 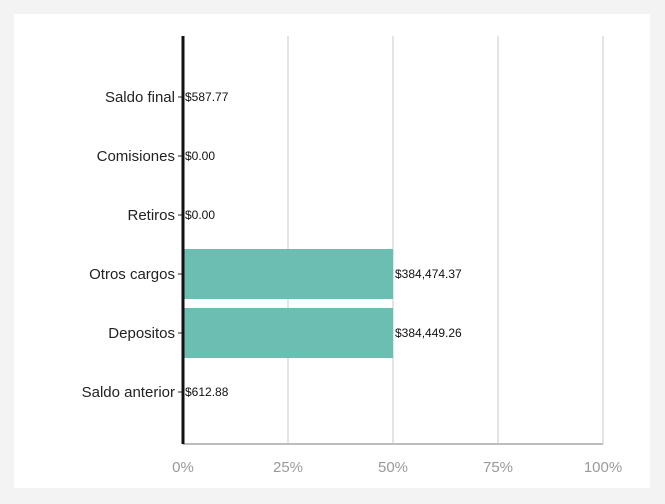 What do you see at coordinates (428, 333) in the screenshot?
I see `value-label: $384,449.26` at bounding box center [428, 333].